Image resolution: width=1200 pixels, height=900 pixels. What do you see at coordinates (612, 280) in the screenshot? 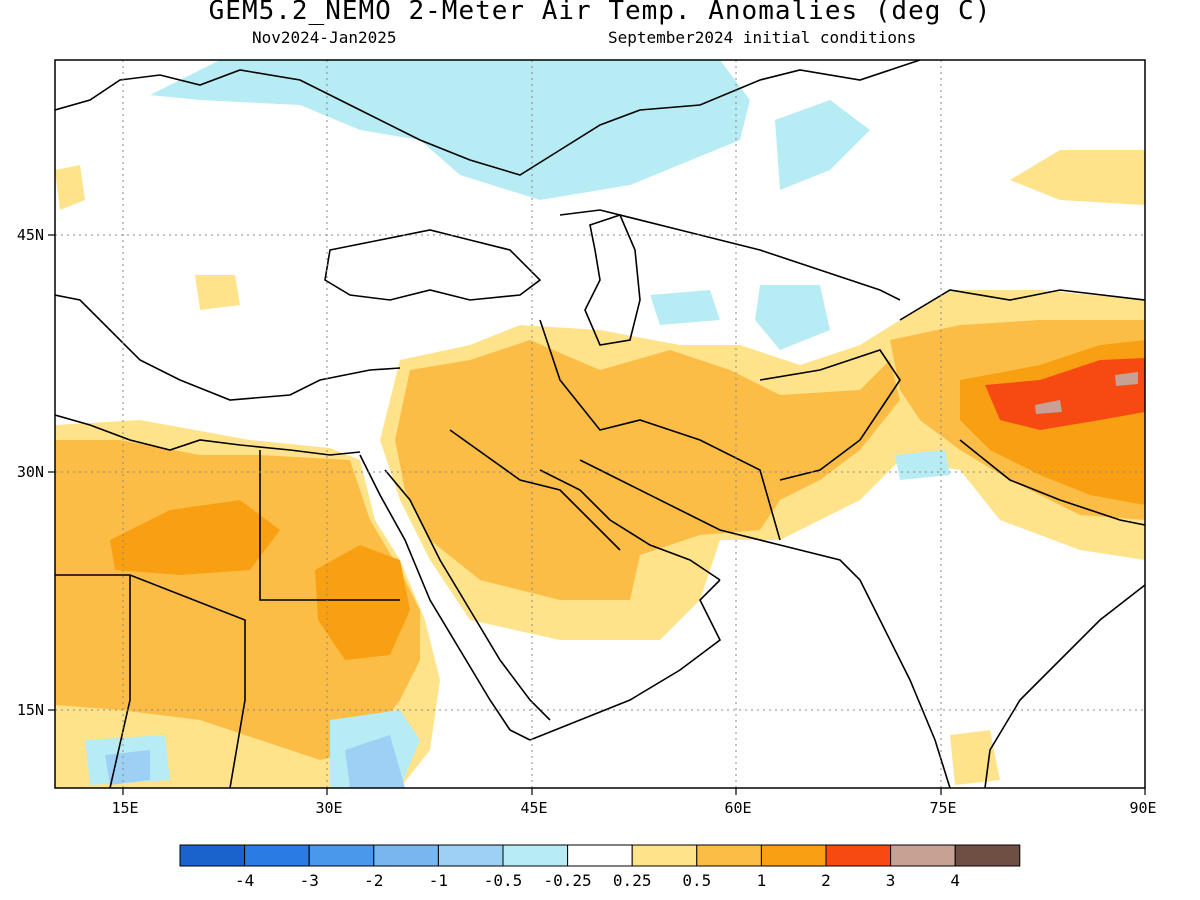
I see `coastline-caspian` at bounding box center [612, 280].